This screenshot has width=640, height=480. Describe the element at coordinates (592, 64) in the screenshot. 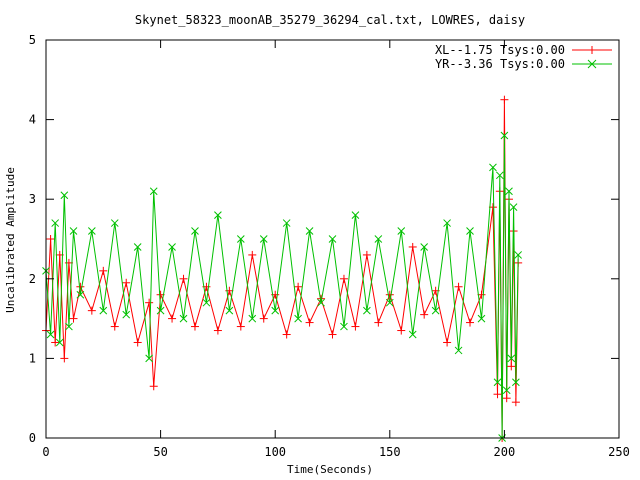

I see `legend-marker-yr` at that location.